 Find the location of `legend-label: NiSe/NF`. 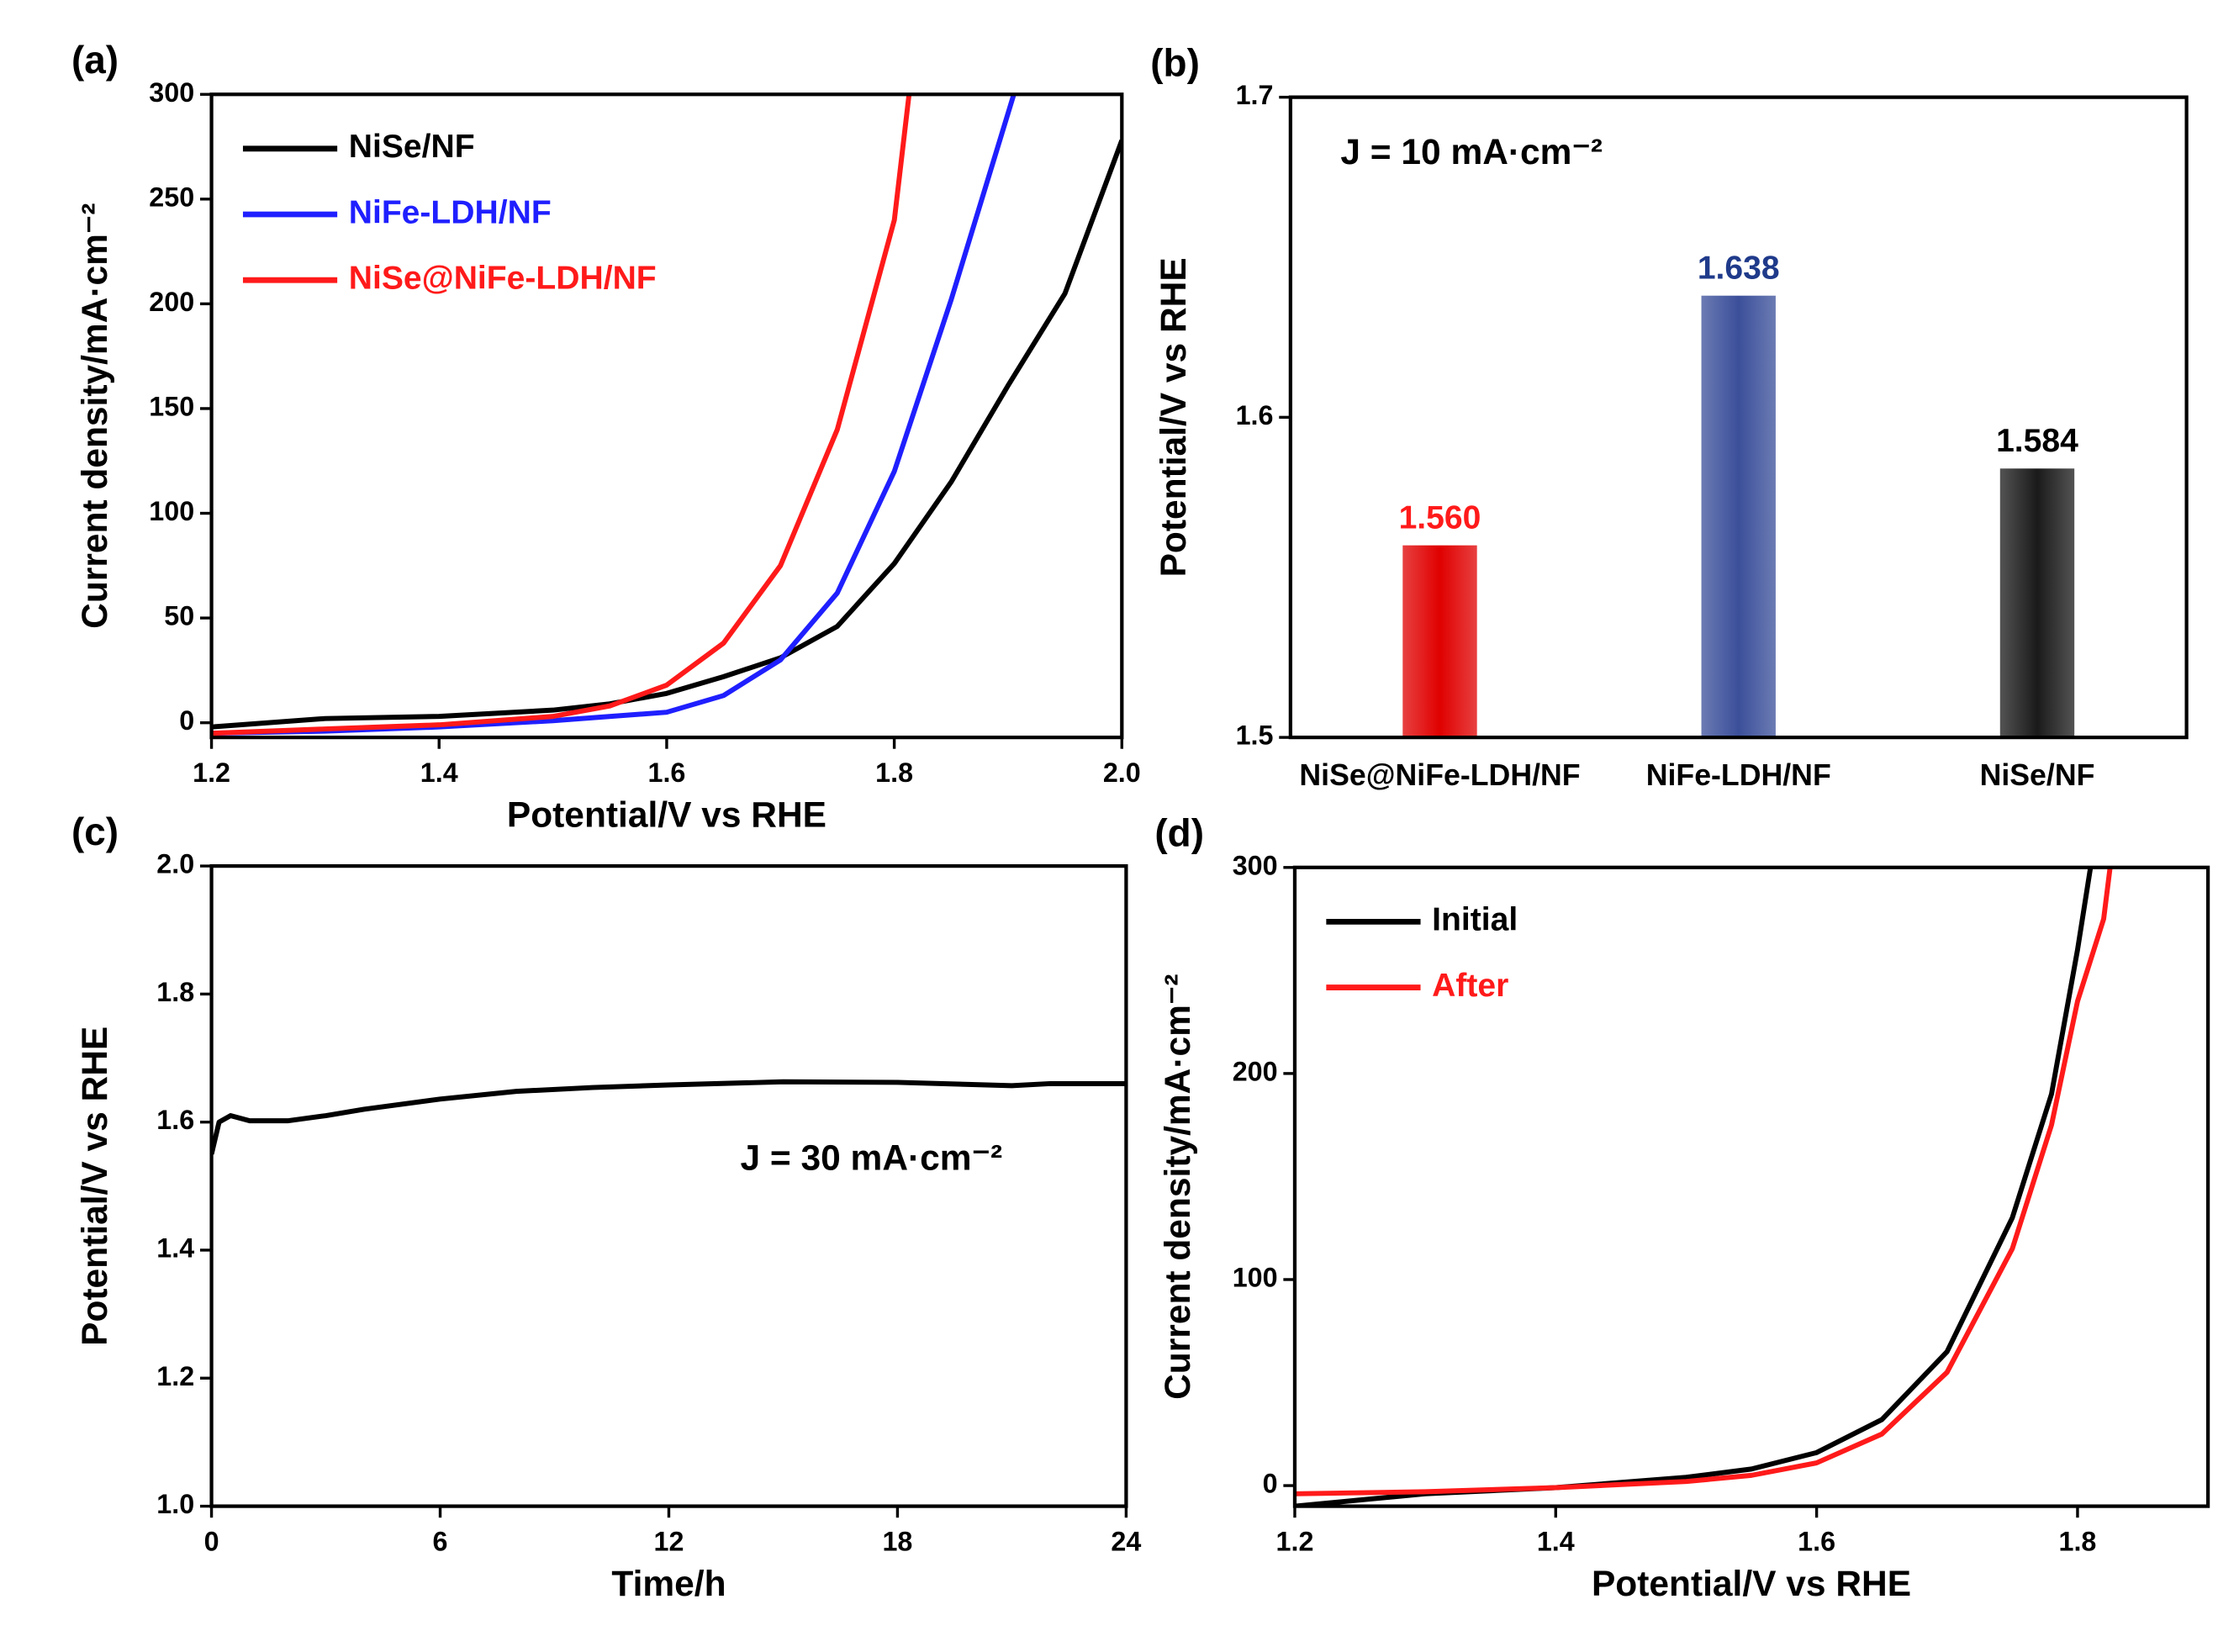

legend-label: NiSe/NF is located at coordinates (412, 147).